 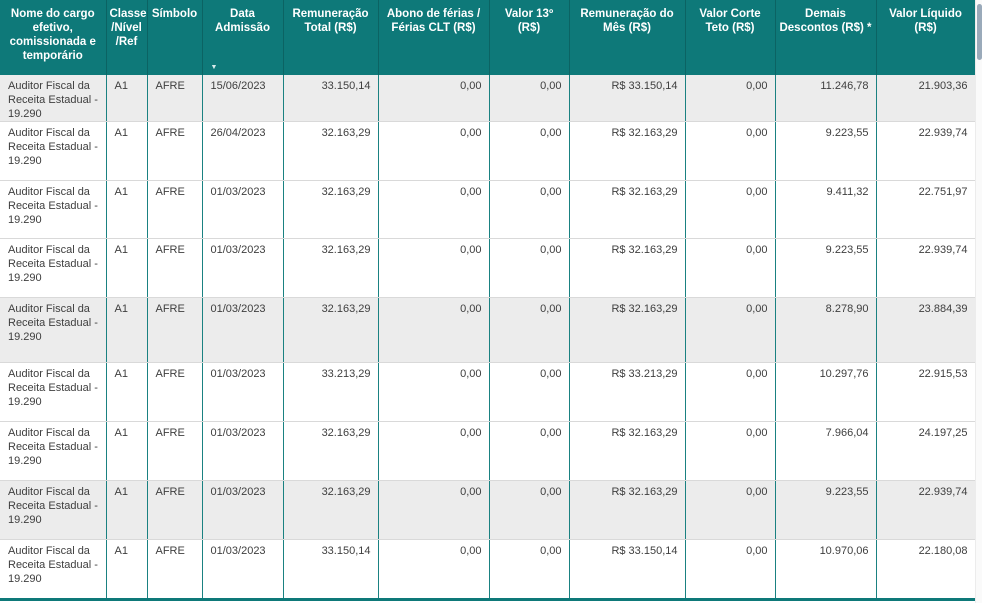 What do you see at coordinates (330, 21) in the screenshot?
I see `column-header-label: Remuneração Total (R$)` at bounding box center [330, 21].